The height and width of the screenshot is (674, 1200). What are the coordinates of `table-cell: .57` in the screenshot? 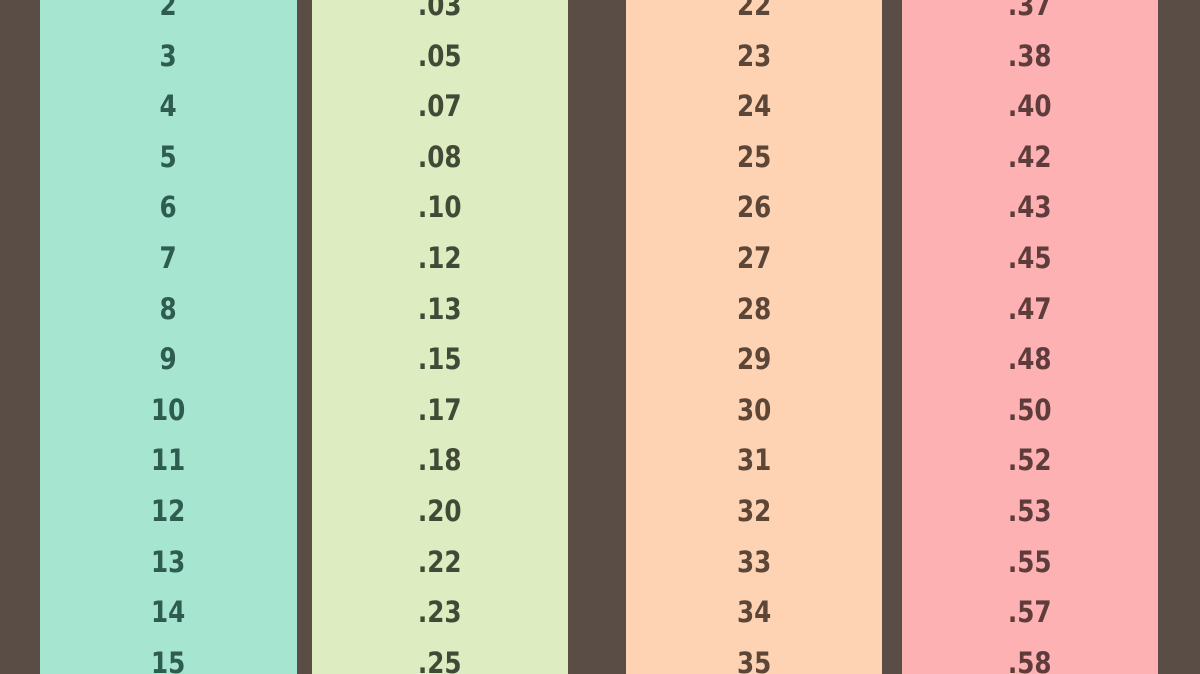 It's located at (1030, 612).